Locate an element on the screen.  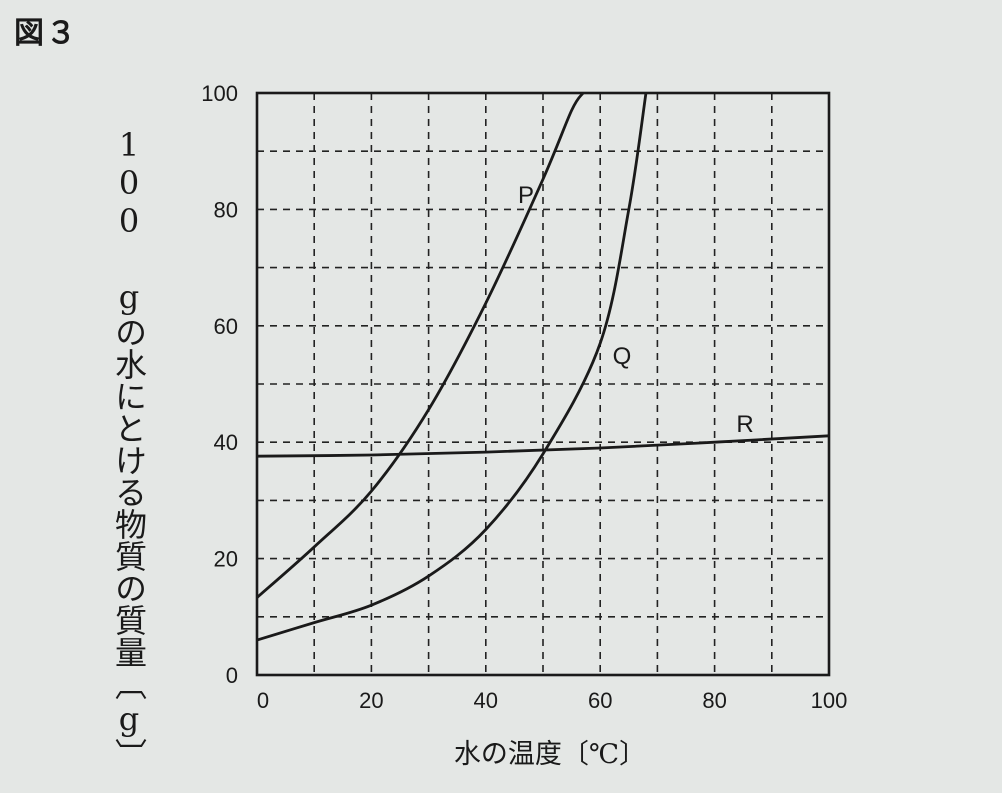
series-line-R is located at coordinates (543, 446).